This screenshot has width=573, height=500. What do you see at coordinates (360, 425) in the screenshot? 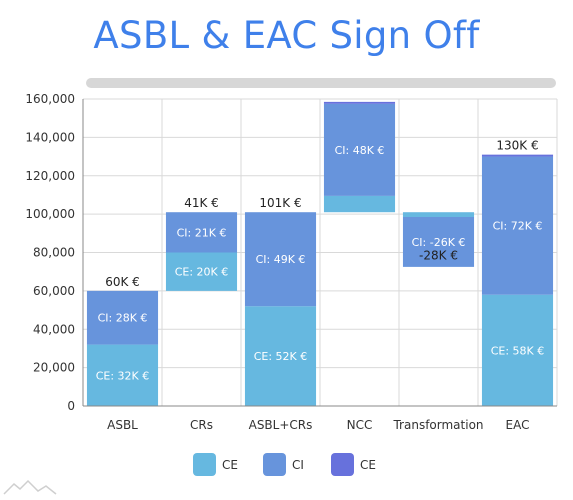
I see `x-tick-label: NCC` at bounding box center [360, 425].